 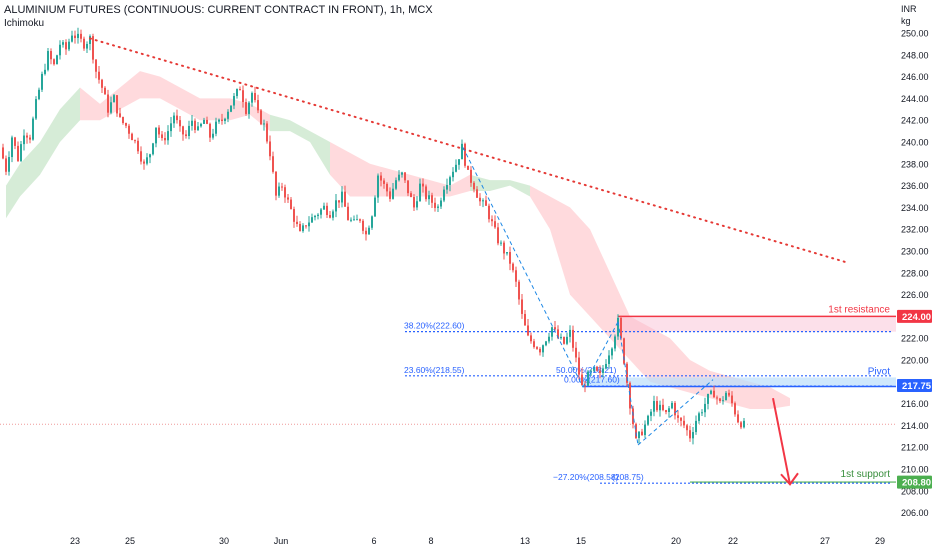 What do you see at coordinates (434, 326) in the screenshot?
I see `fib-label-382: 38.20%(222.60)` at bounding box center [434, 326].